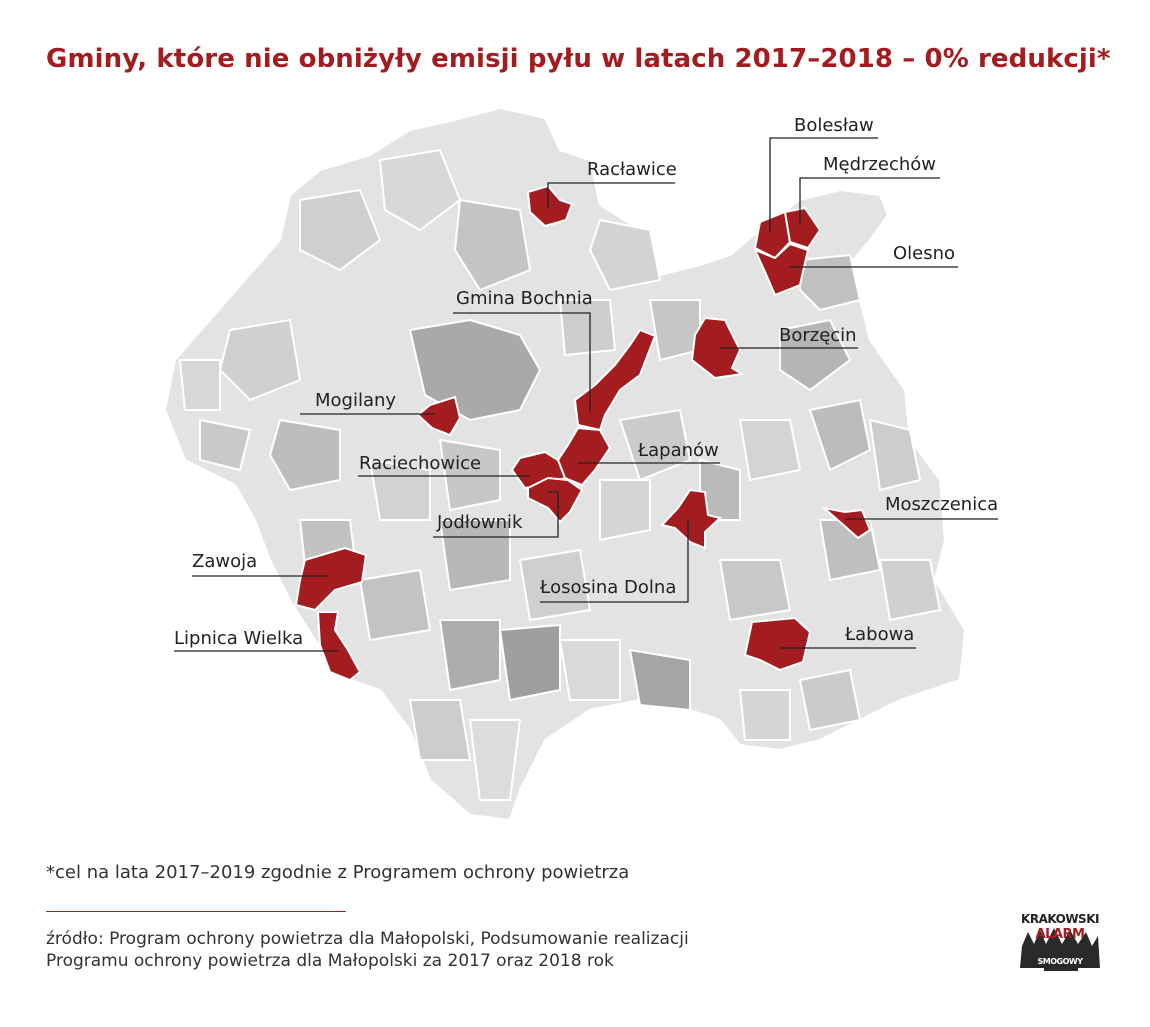  What do you see at coordinates (879, 634) in the screenshot?
I see `label-labowa: Łabowa` at bounding box center [879, 634].